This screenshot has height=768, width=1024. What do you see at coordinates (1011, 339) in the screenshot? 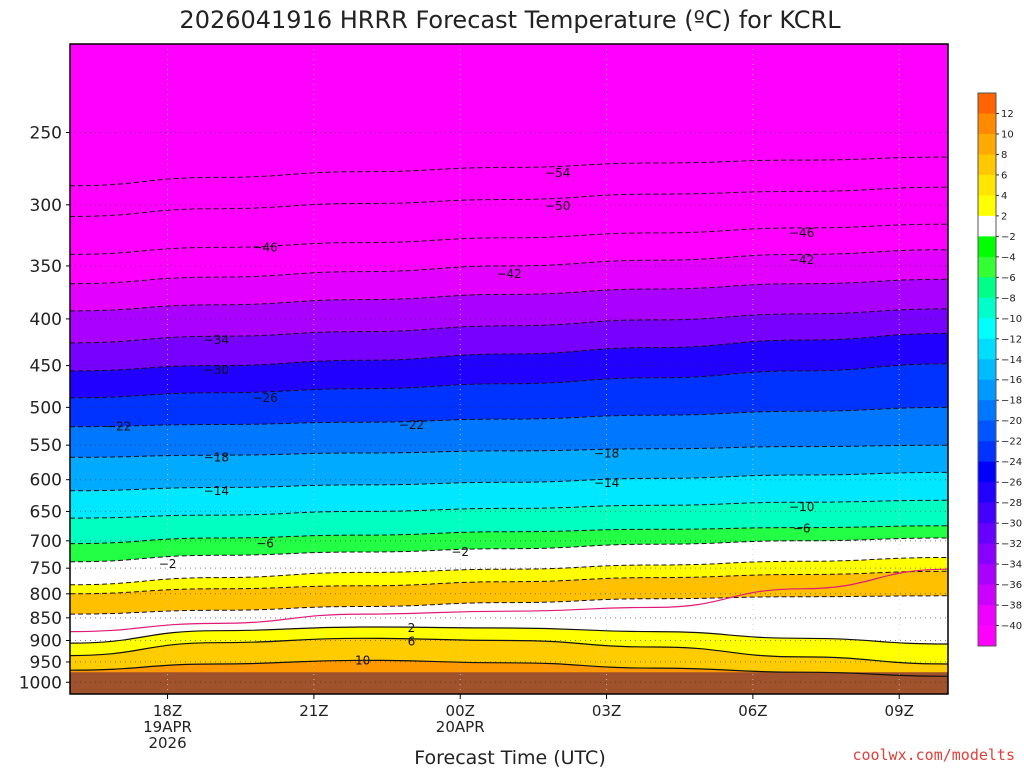
I see `colorbar-label: −12` at bounding box center [1011, 339].